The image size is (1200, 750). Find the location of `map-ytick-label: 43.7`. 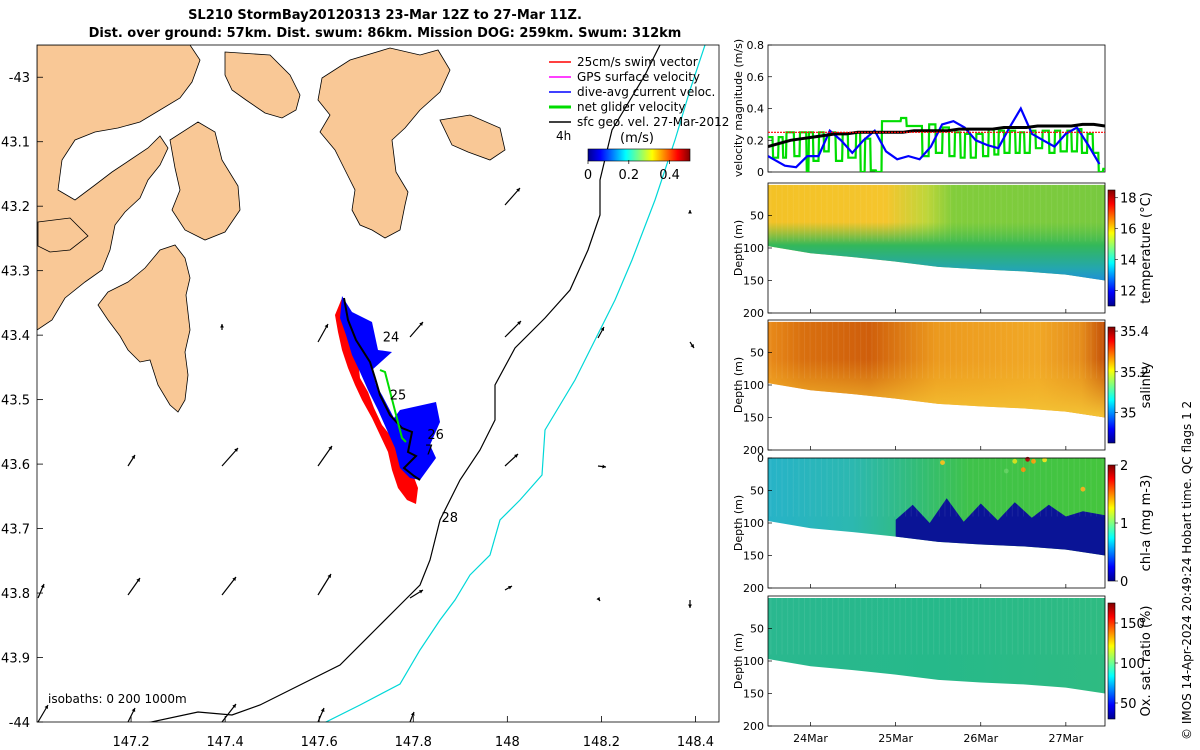

map-ytick-label: 43.7 is located at coordinates (15, 530).